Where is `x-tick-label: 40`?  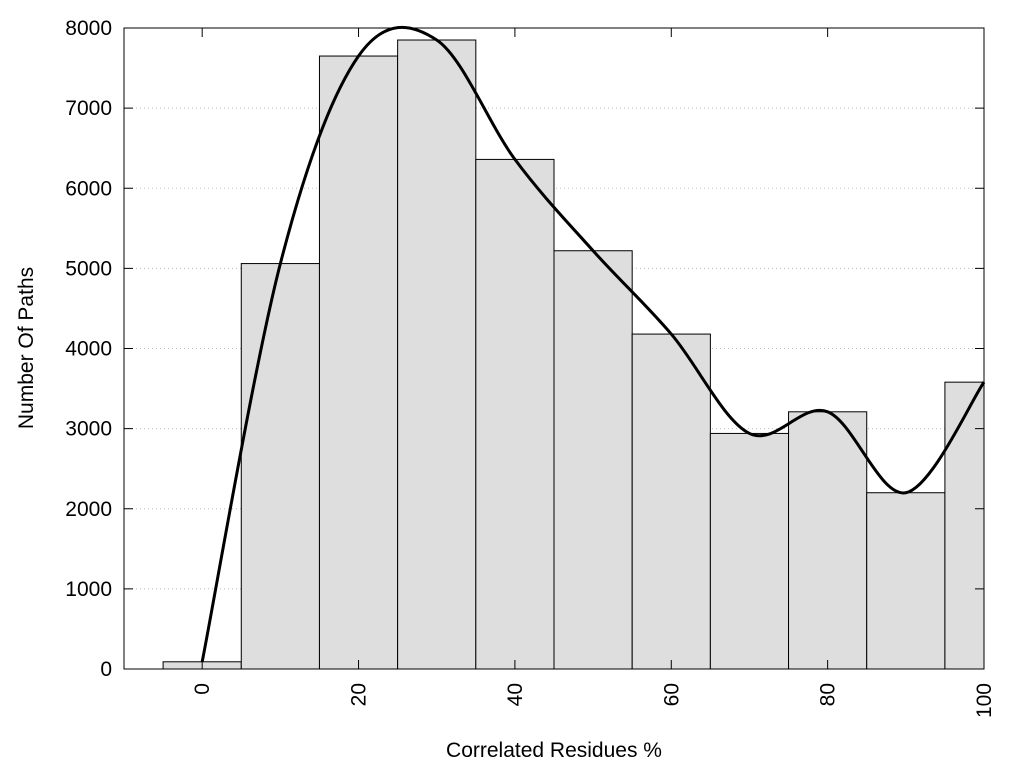 x-tick-label: 40 is located at coordinates (515, 694).